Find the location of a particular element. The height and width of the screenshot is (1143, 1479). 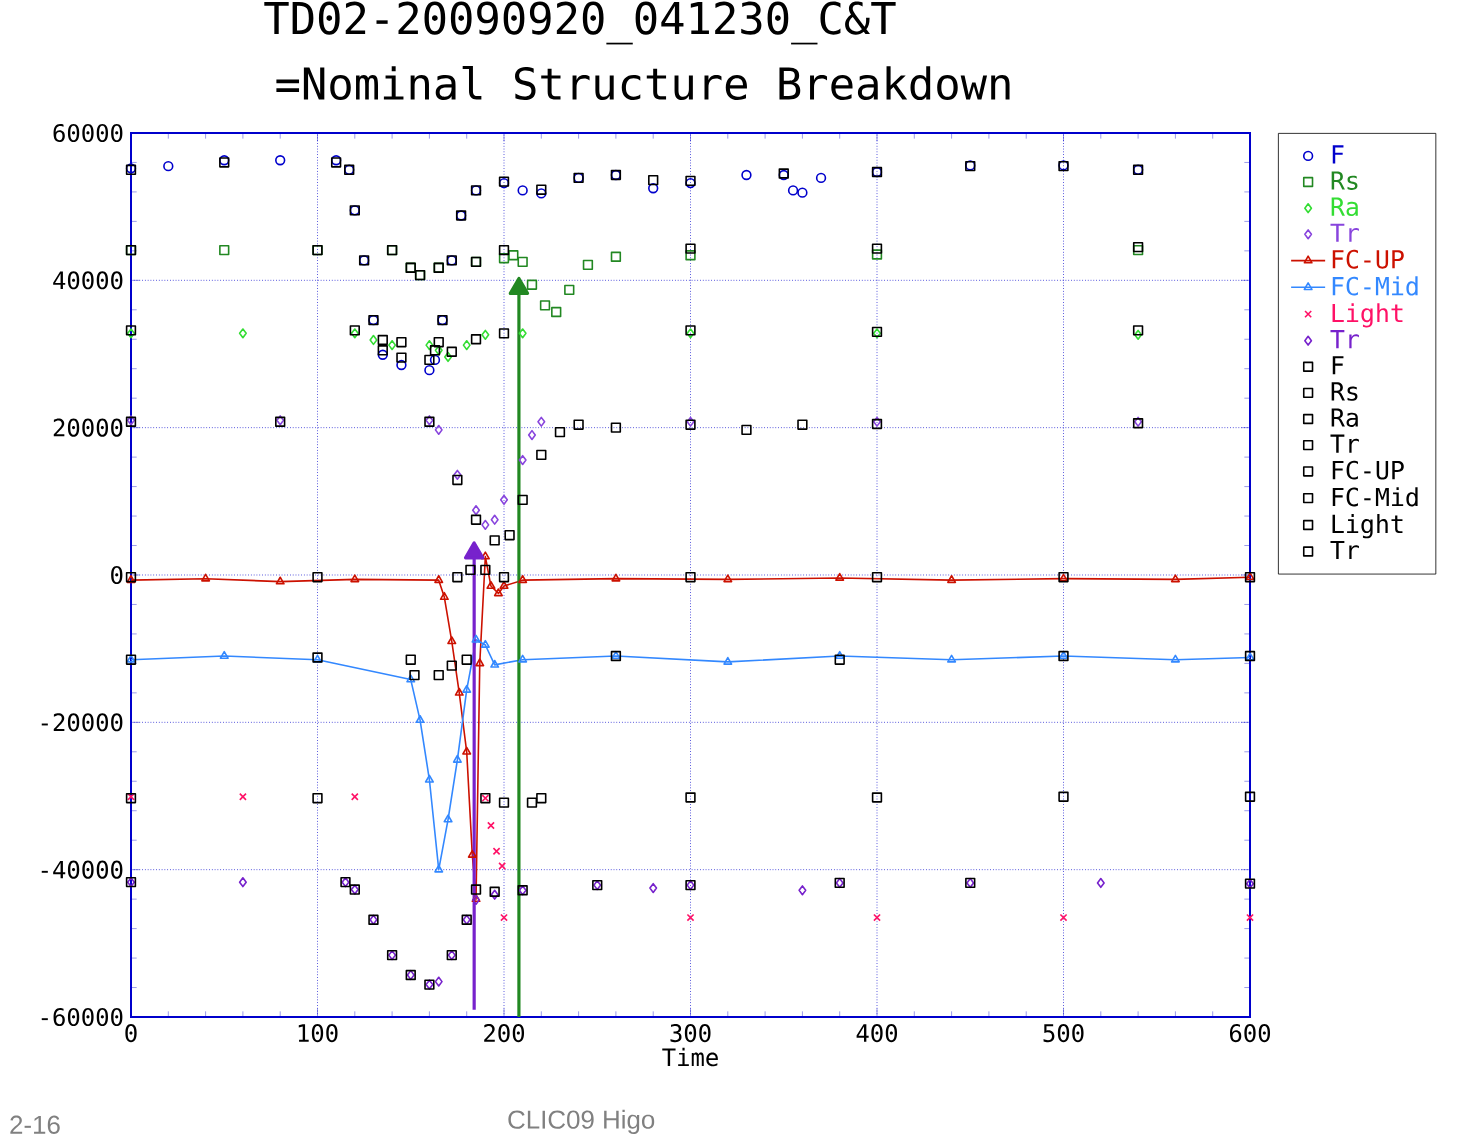

x-tick-label: 200 is located at coordinates (504, 1033).